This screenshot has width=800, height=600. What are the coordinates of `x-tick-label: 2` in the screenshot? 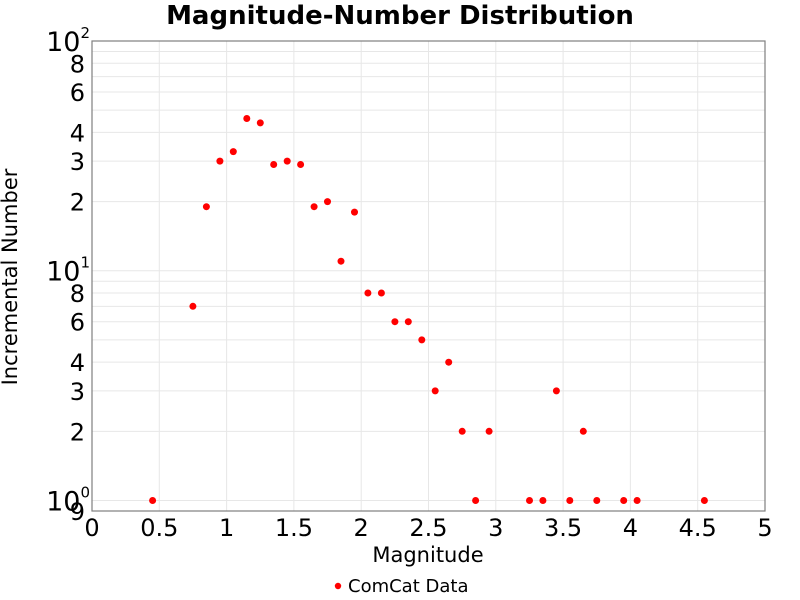 It's located at (361, 528).